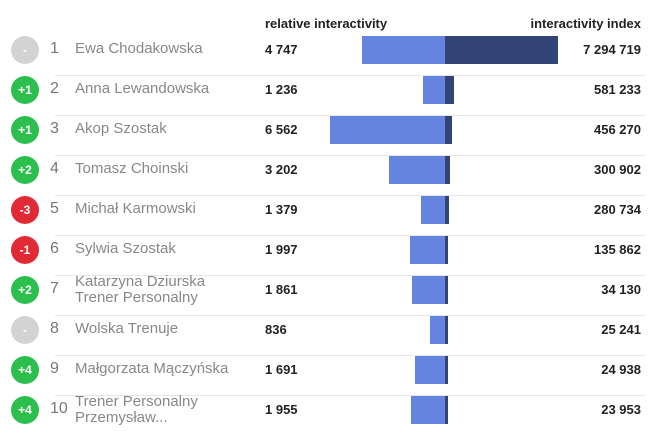  I want to click on index-value: 7 294 719, so click(612, 49).